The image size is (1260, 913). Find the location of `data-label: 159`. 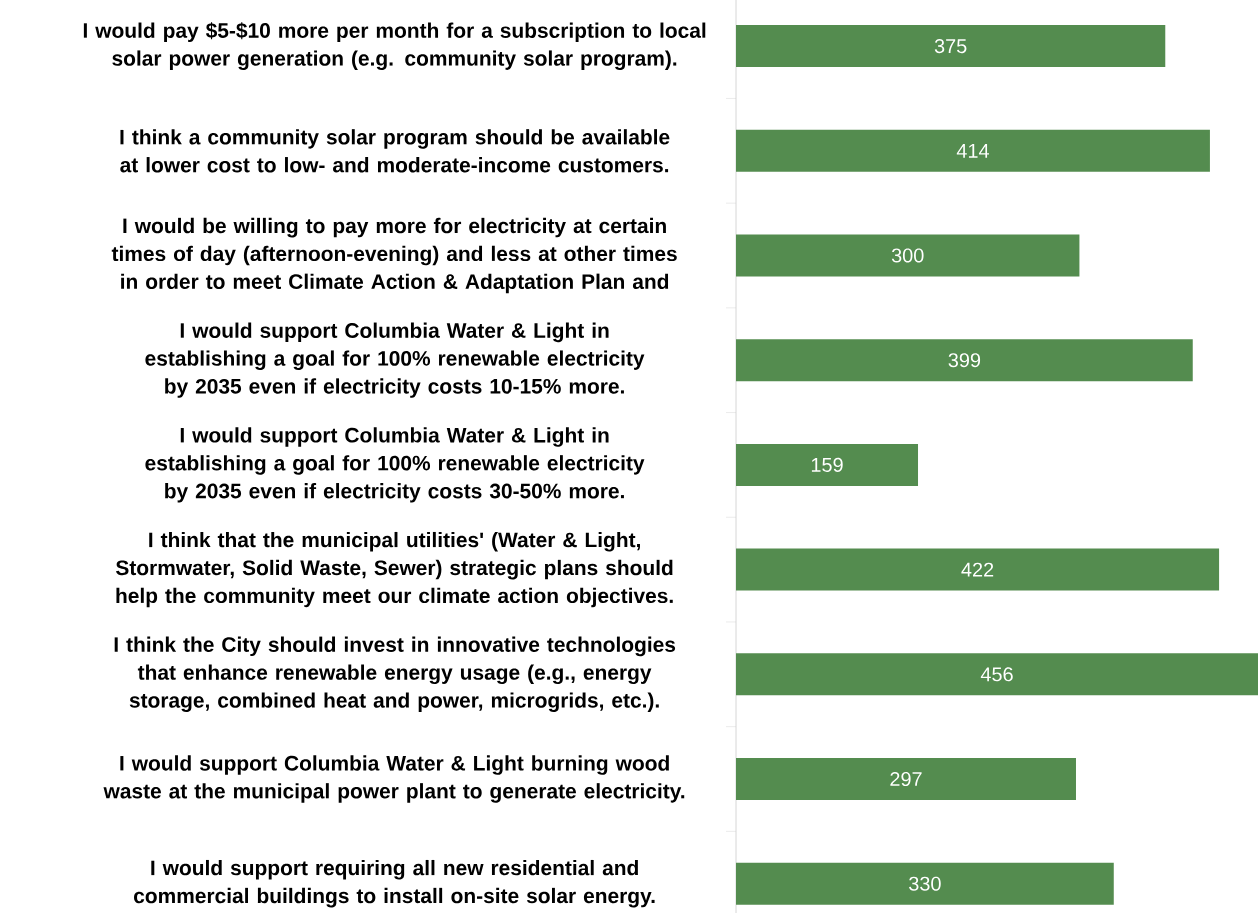

data-label: 159 is located at coordinates (827, 464).